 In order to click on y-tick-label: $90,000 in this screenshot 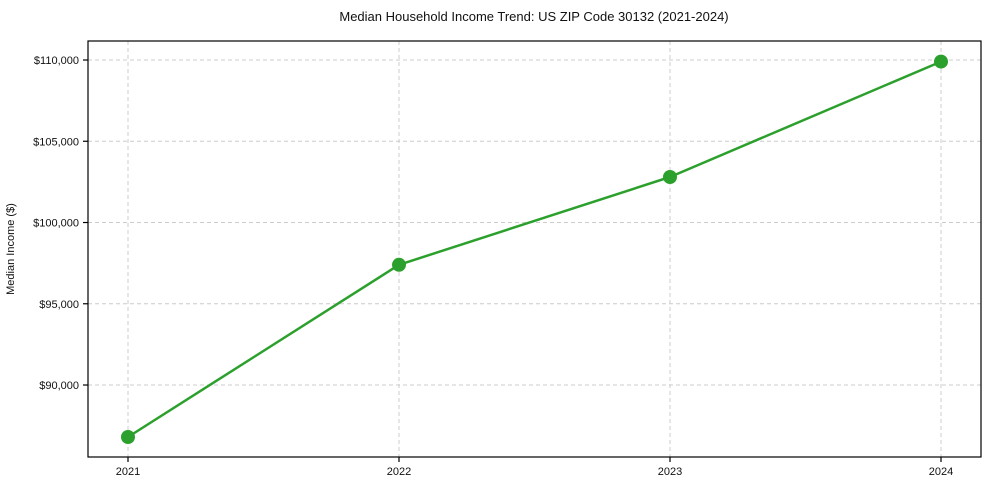, I will do `click(59, 386)`.